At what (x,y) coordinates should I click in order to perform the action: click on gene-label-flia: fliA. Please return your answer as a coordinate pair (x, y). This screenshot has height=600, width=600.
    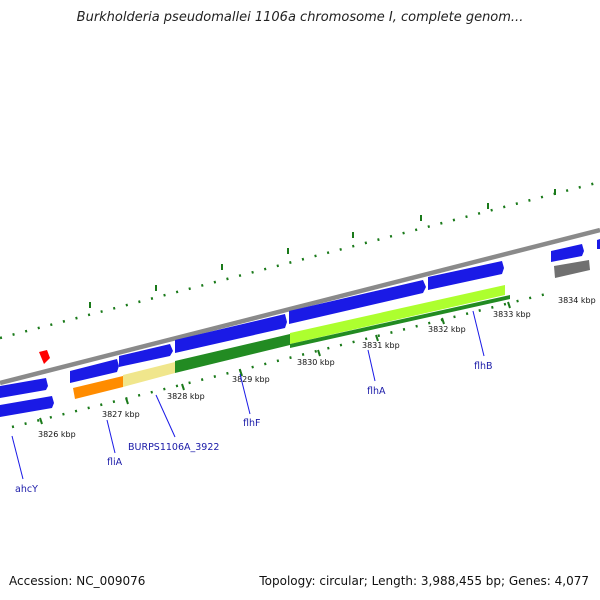
    Looking at the image, I should click on (115, 462).